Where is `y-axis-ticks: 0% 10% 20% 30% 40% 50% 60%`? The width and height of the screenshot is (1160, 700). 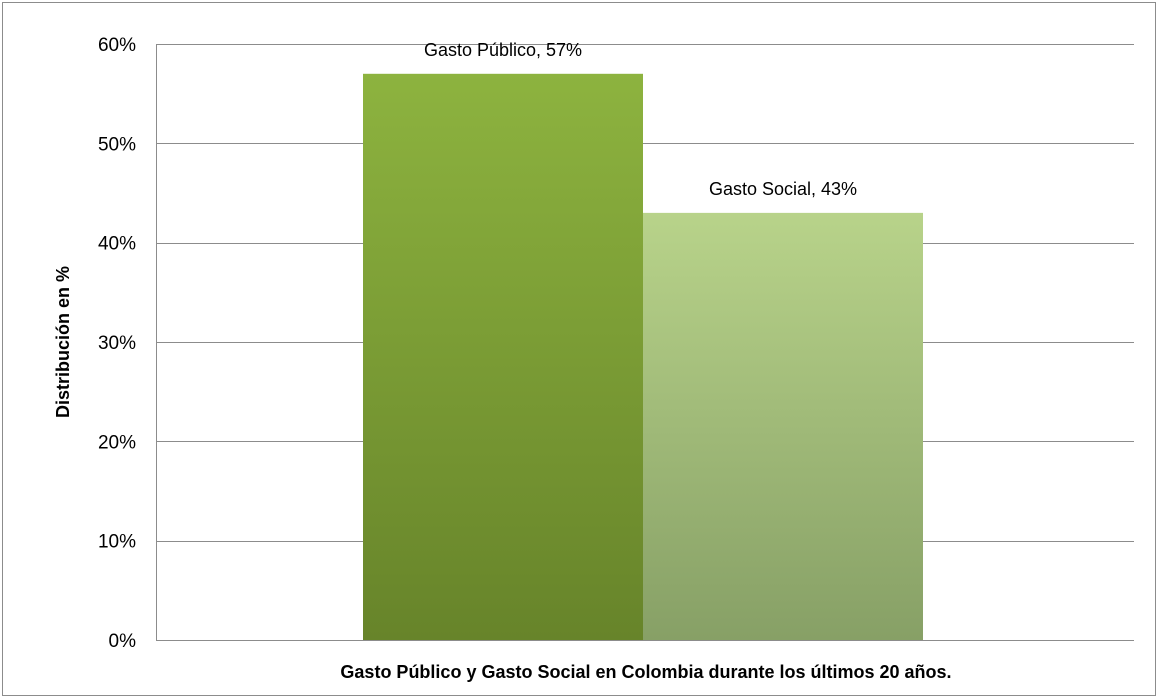 y-axis-ticks: 0% 10% 20% 30% 40% 50% 60% is located at coordinates (117, 343).